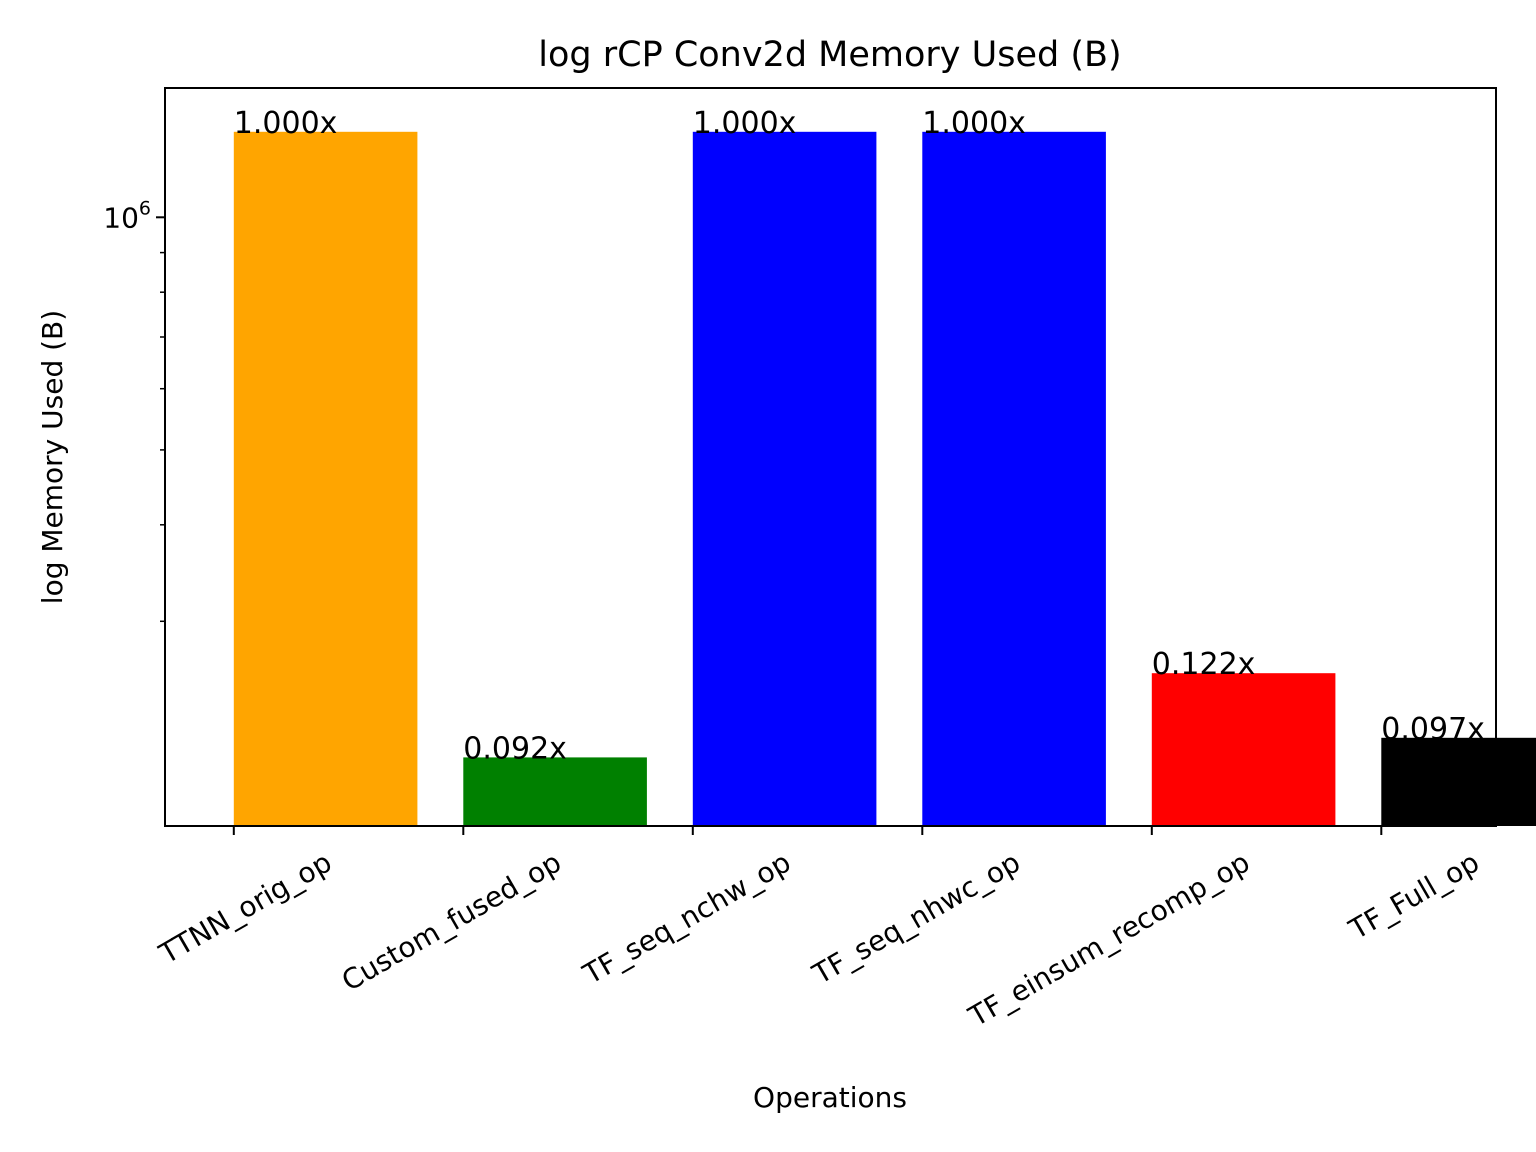 Image resolution: width=1536 pixels, height=1152 pixels. I want to click on data-label-TF_Full_op: 0.097x, so click(1433, 729).